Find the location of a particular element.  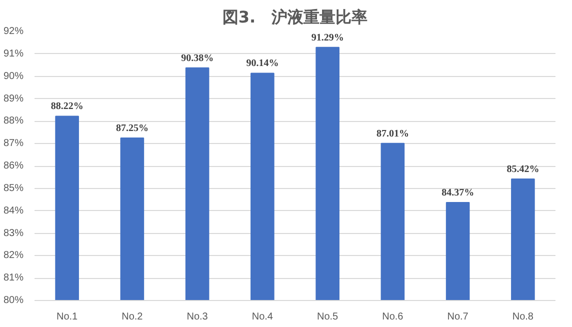

y-tick-label: 87% is located at coordinates (13, 144).